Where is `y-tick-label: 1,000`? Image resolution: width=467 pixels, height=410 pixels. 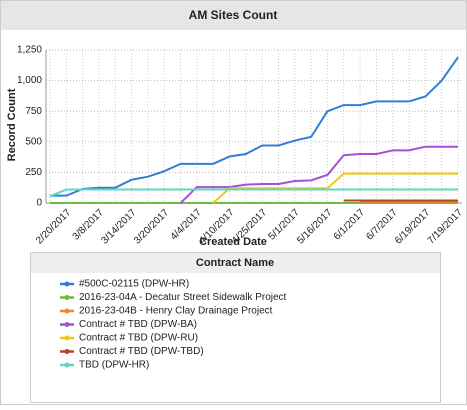 y-tick-label: 1,000 is located at coordinates (29, 80).